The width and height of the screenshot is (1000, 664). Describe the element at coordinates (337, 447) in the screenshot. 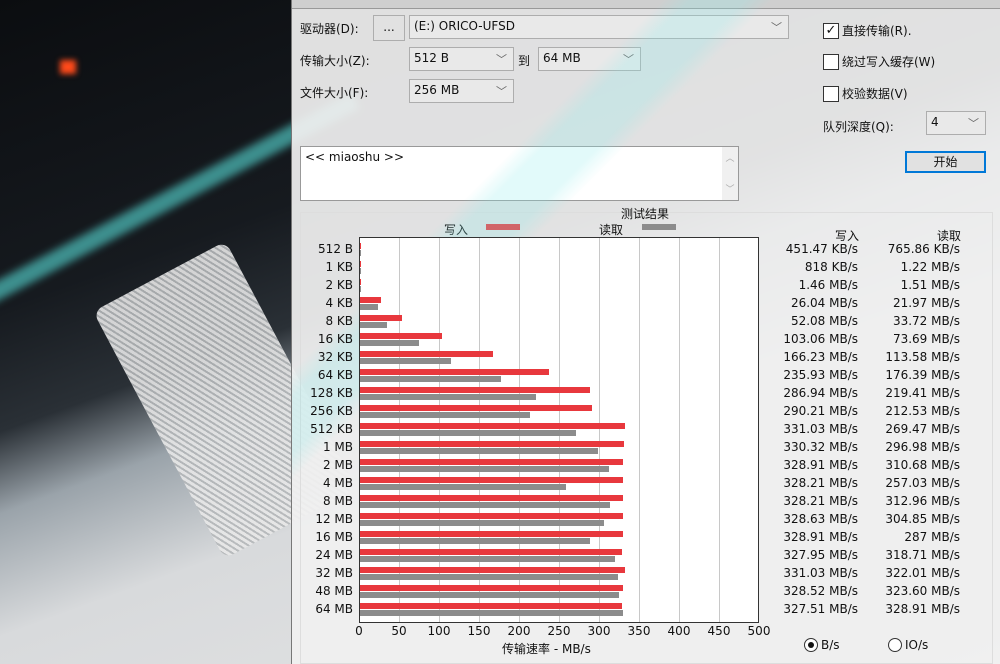

I see `row-label: 1 MB` at that location.